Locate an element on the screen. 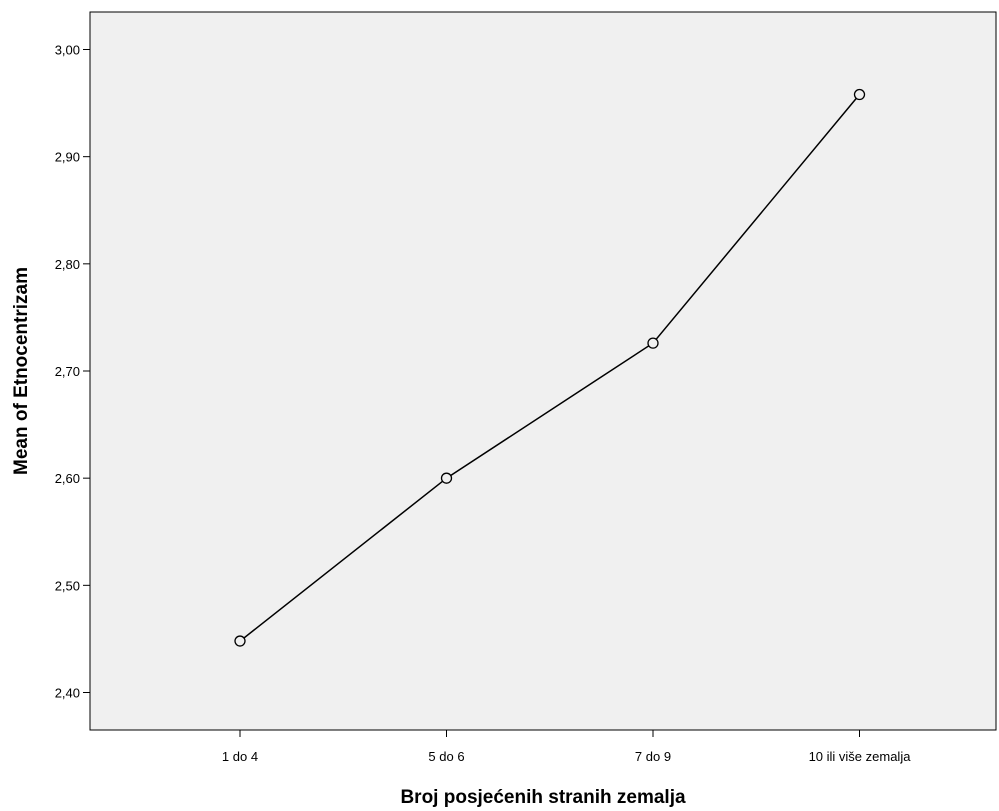  y-axis: 2,40 2,50 2,60 2,70 2,80 2,90 3,00 is located at coordinates (72, 371).